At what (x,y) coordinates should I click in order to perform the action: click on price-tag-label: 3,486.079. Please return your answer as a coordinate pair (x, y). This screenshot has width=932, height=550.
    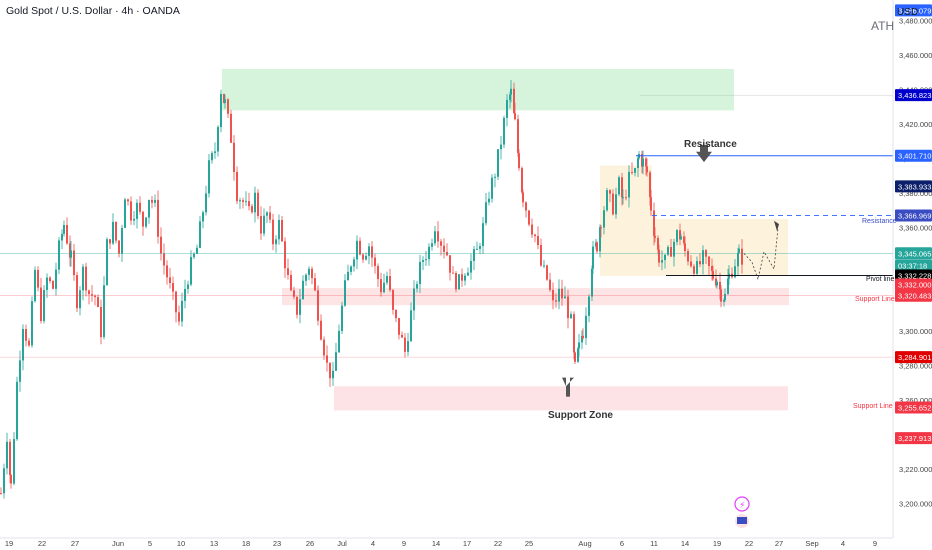
    Looking at the image, I should click on (914, 10).